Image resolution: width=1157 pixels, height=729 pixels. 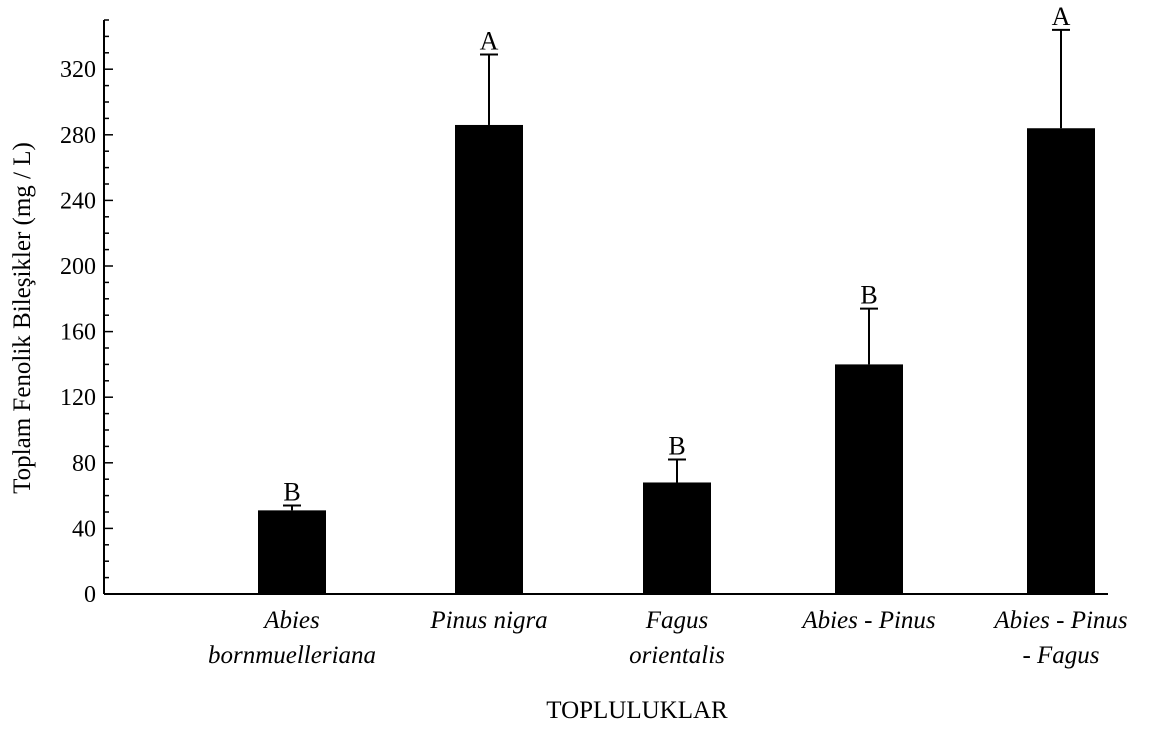 I want to click on y-tick-label: 280, so click(x=78, y=136).